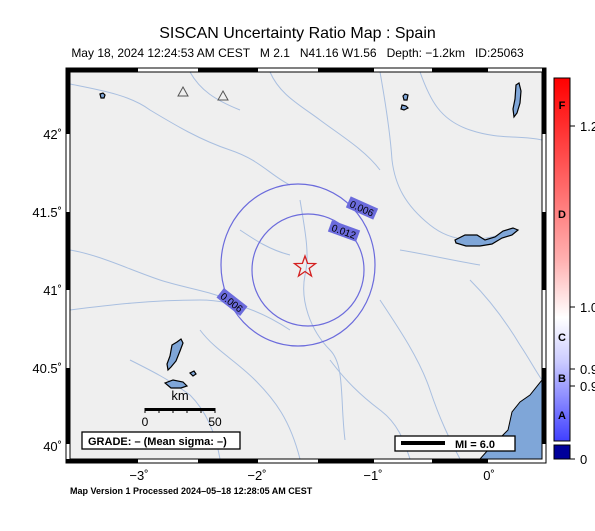  What do you see at coordinates (311, 475) in the screenshot?
I see `x-axis-ticks: −3˚ −2˚ −1˚ 0˚` at bounding box center [311, 475].